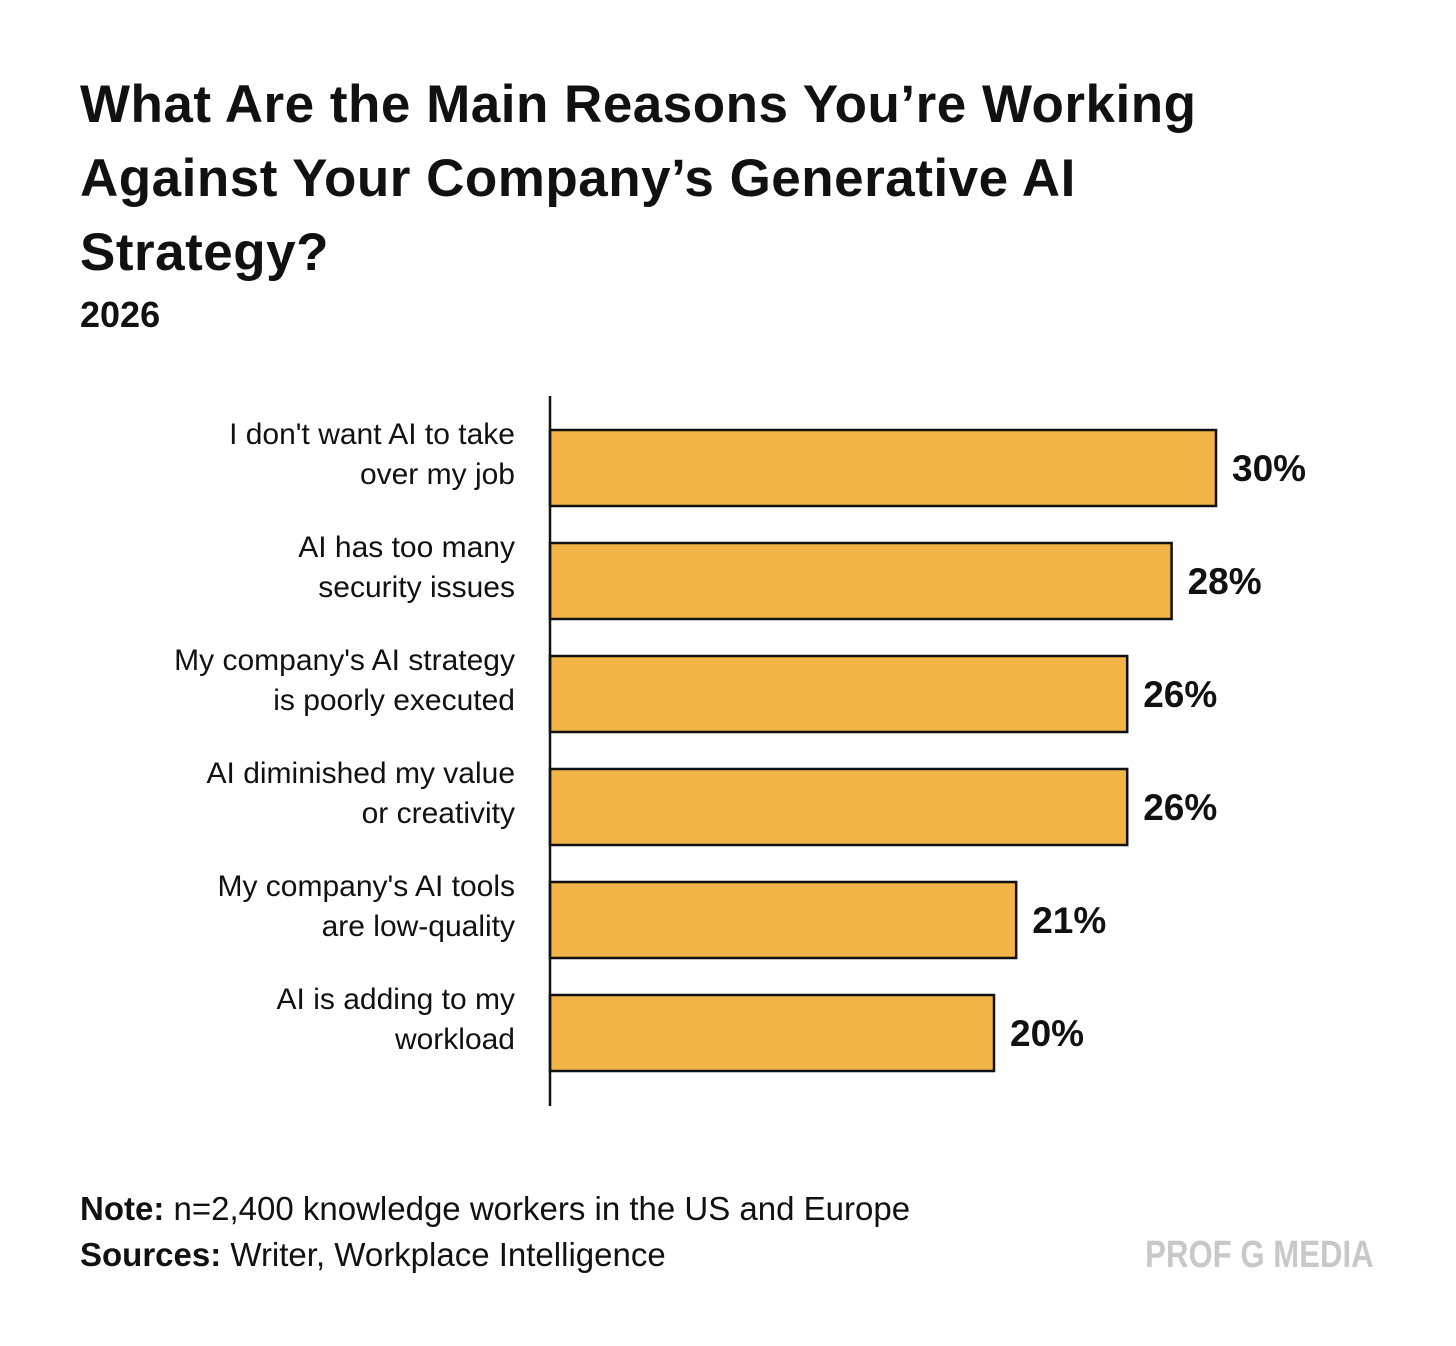  I want to click on value-label-0: 30%, so click(1269, 468).